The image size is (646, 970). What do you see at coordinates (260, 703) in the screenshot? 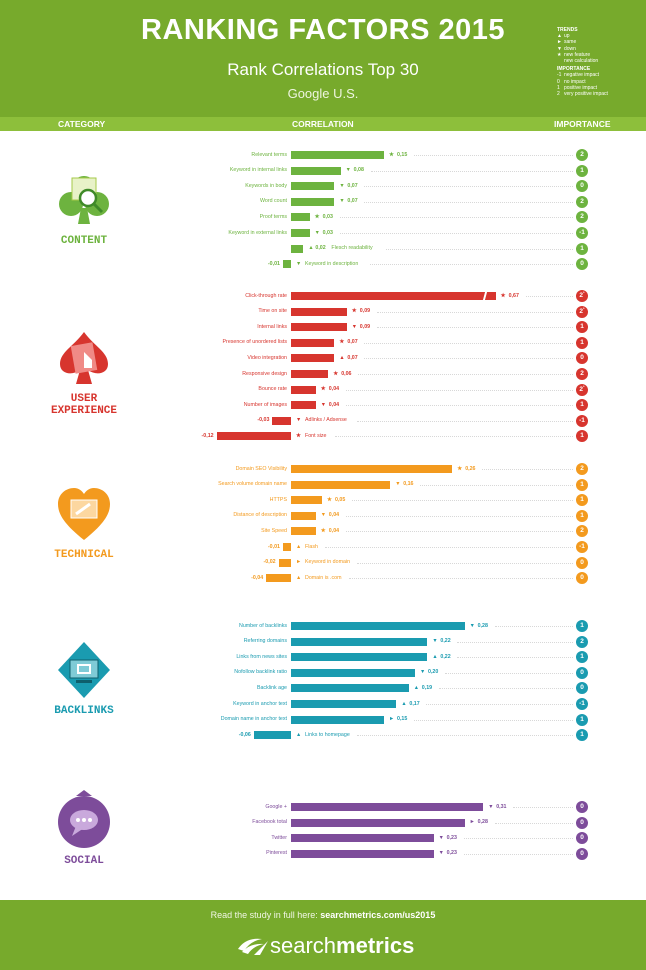
I see `factor-label: Keyword in anchor text` at bounding box center [260, 703].